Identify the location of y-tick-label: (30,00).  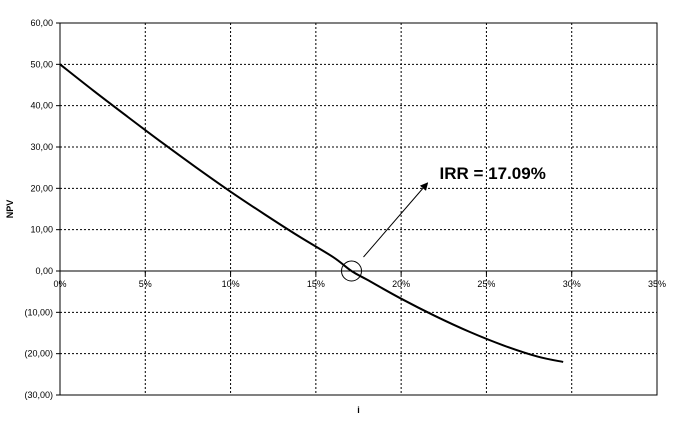
(38, 395).